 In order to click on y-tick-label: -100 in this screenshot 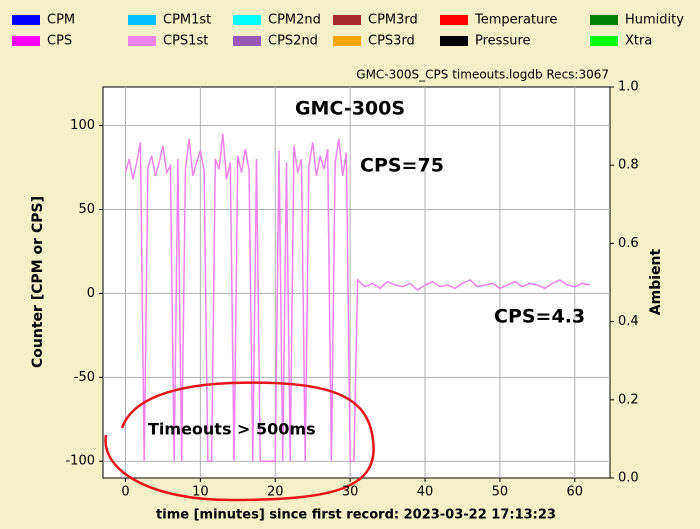, I will do `click(80, 461)`.